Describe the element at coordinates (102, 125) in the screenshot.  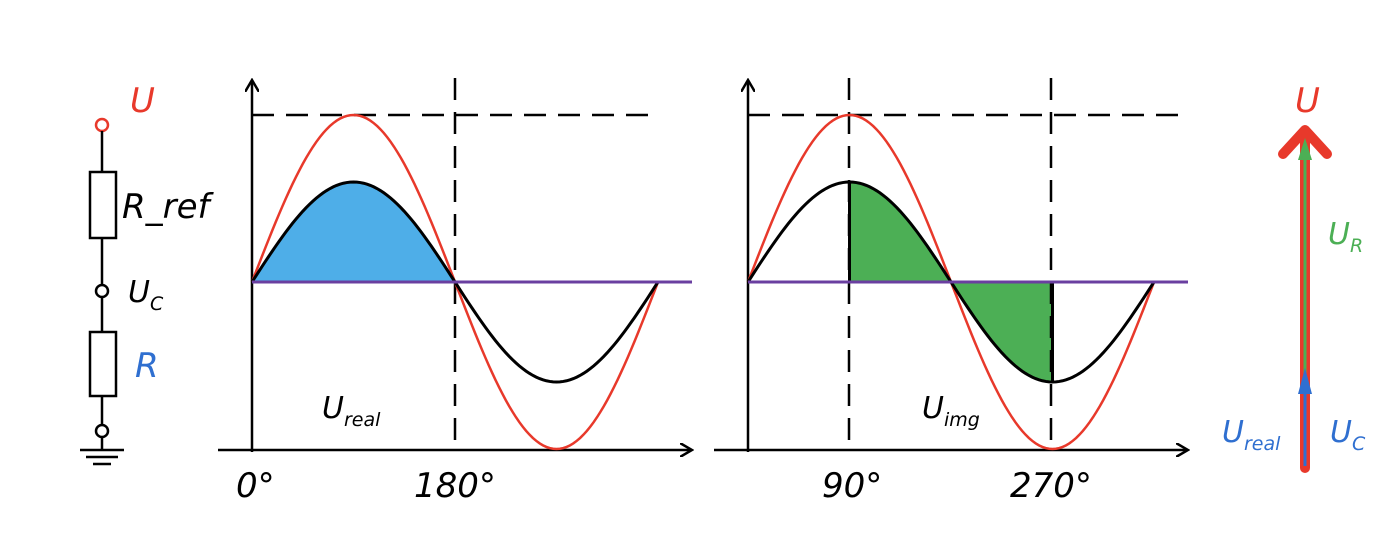
I see `input-terminal` at that location.